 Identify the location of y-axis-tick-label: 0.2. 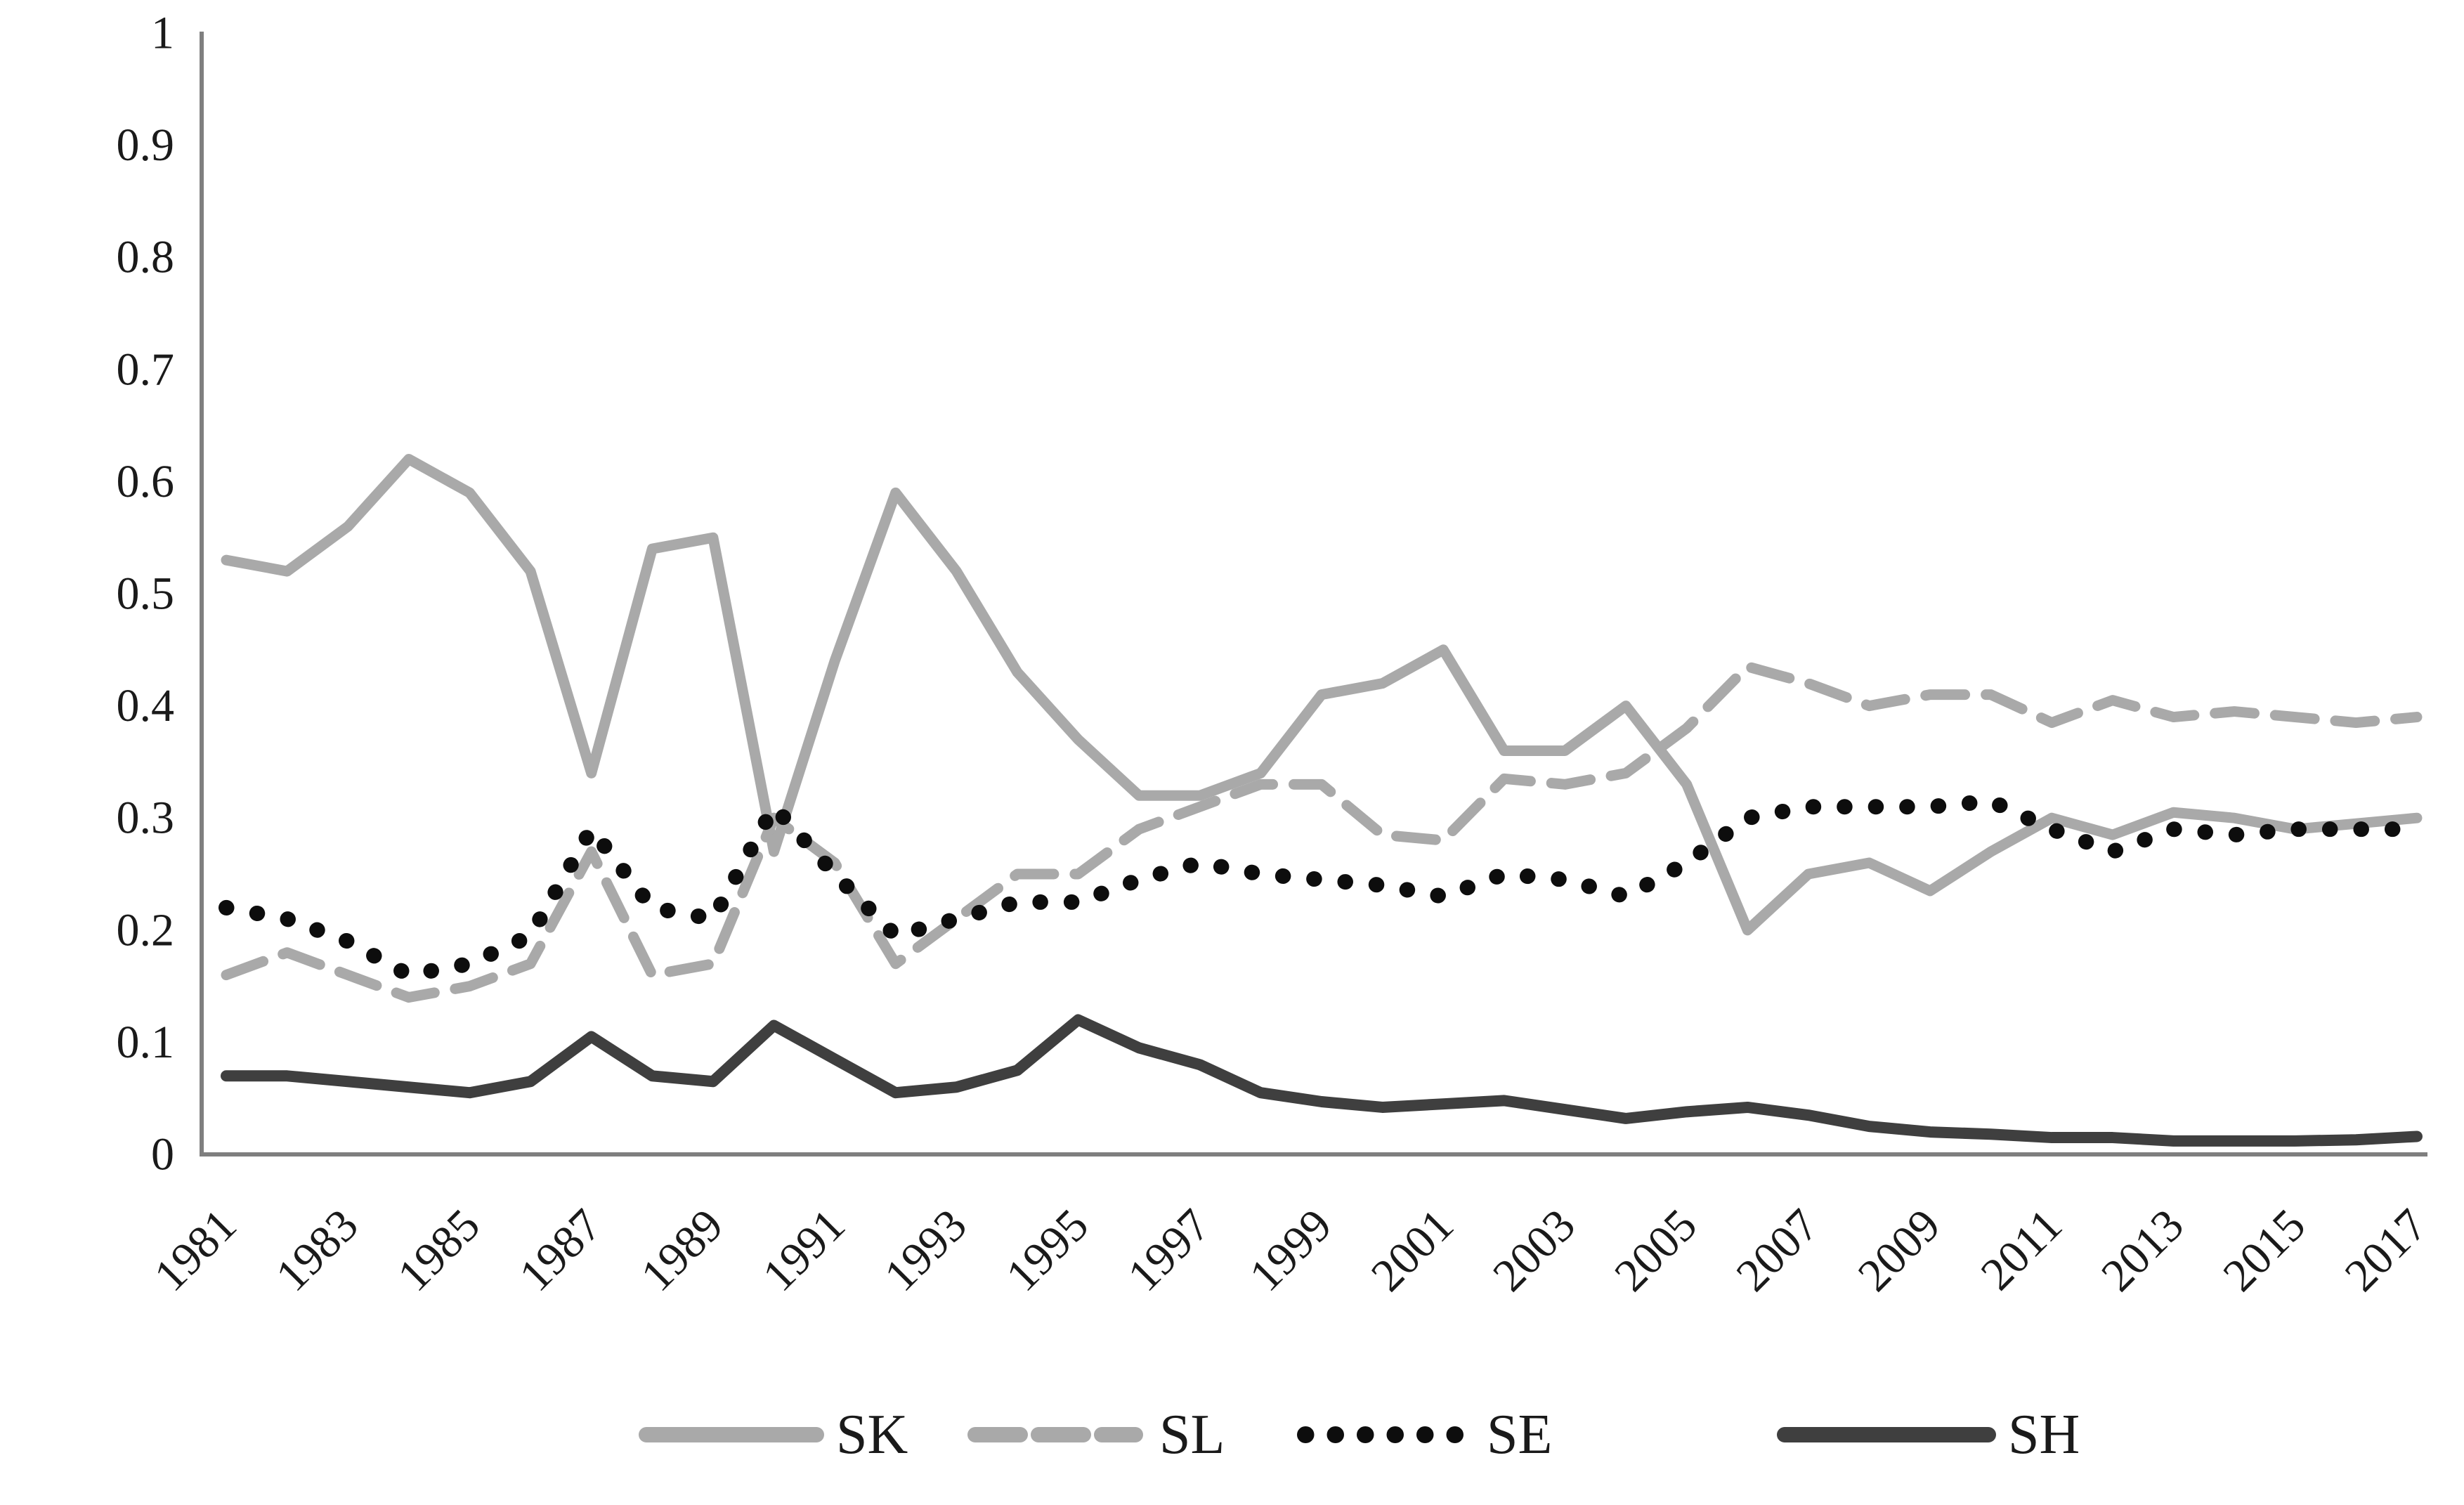
(146, 930).